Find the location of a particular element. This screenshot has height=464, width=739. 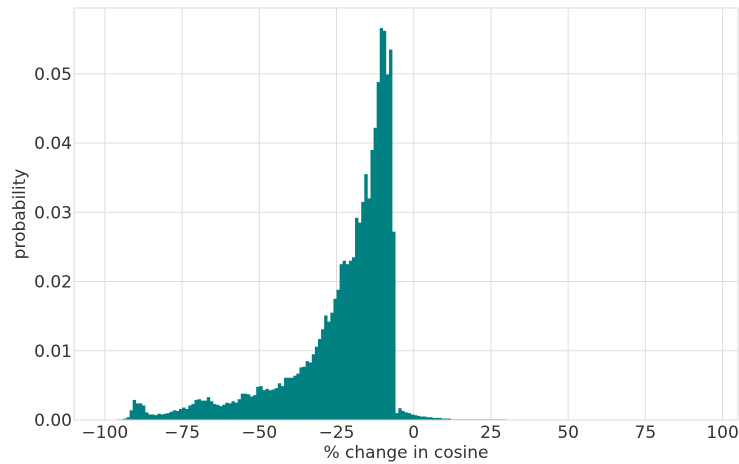

x-axis-label: % change in cosine is located at coordinates (406, 453).